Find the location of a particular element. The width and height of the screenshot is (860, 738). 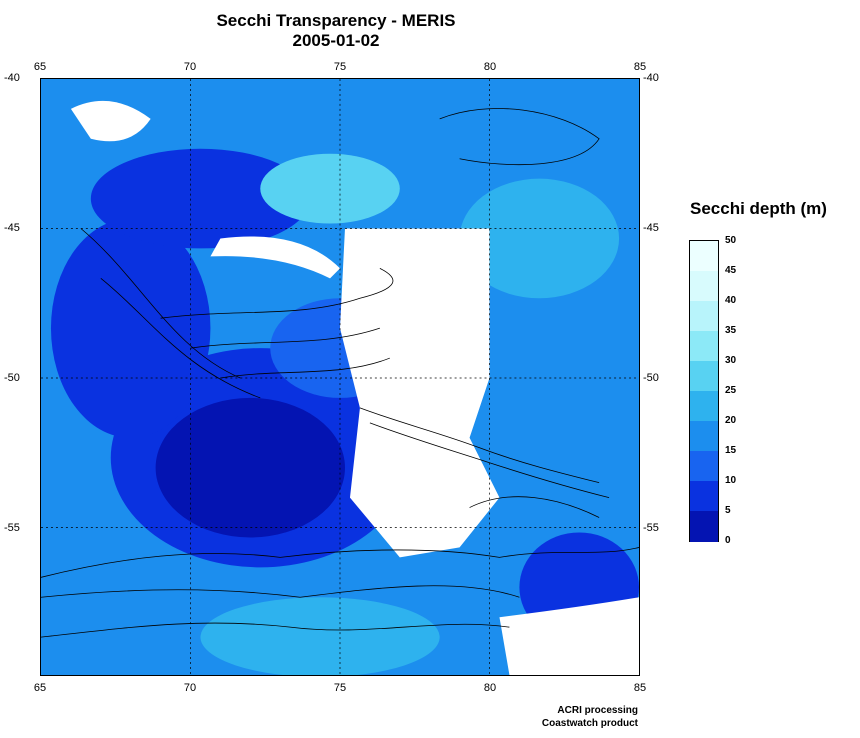

colorbar-label: 50 is located at coordinates (731, 240).